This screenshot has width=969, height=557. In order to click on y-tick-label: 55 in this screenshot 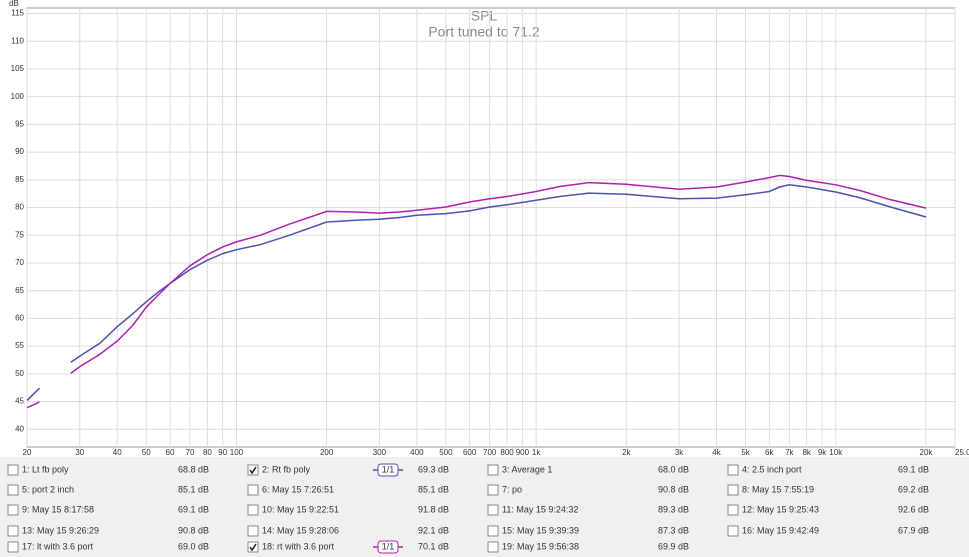, I will do `click(19, 345)`.